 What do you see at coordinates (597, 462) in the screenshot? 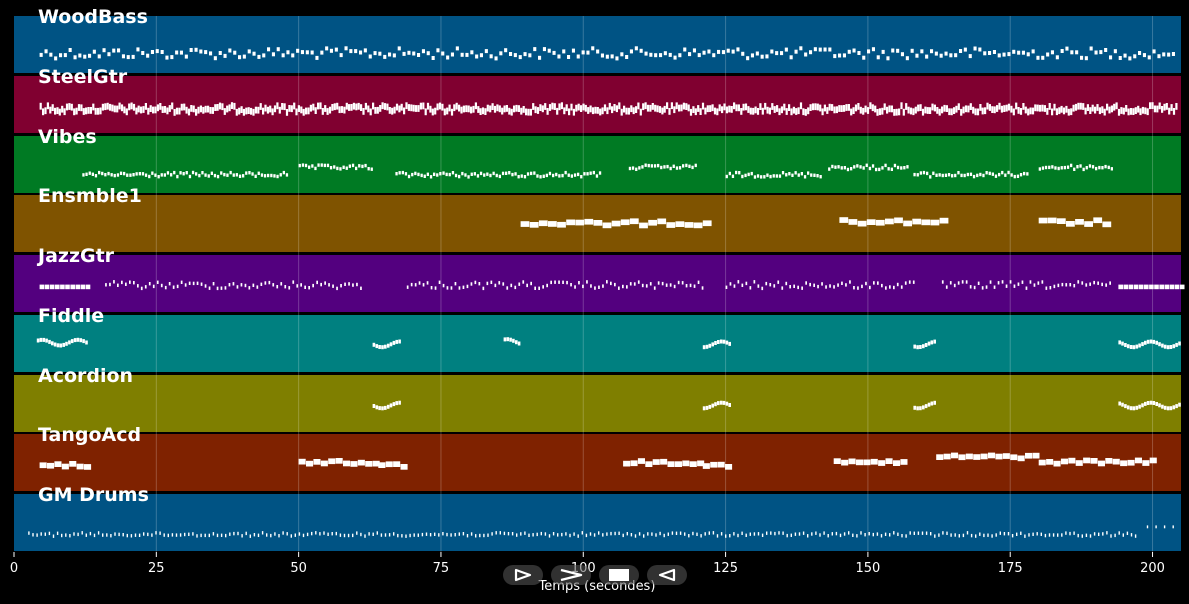
I see `track-lane` at bounding box center [597, 462].